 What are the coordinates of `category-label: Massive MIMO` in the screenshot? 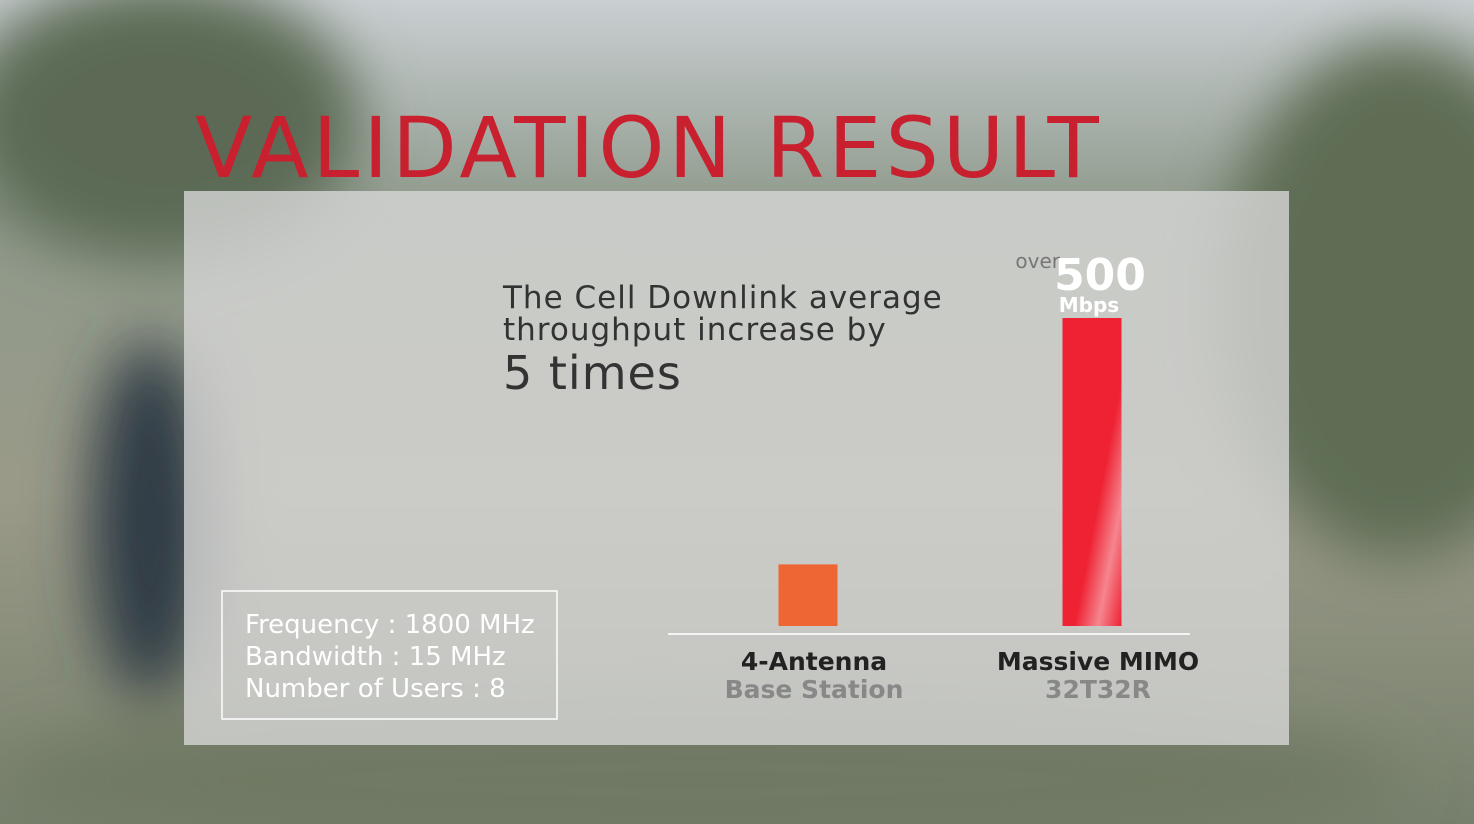 It's located at (1098, 661).